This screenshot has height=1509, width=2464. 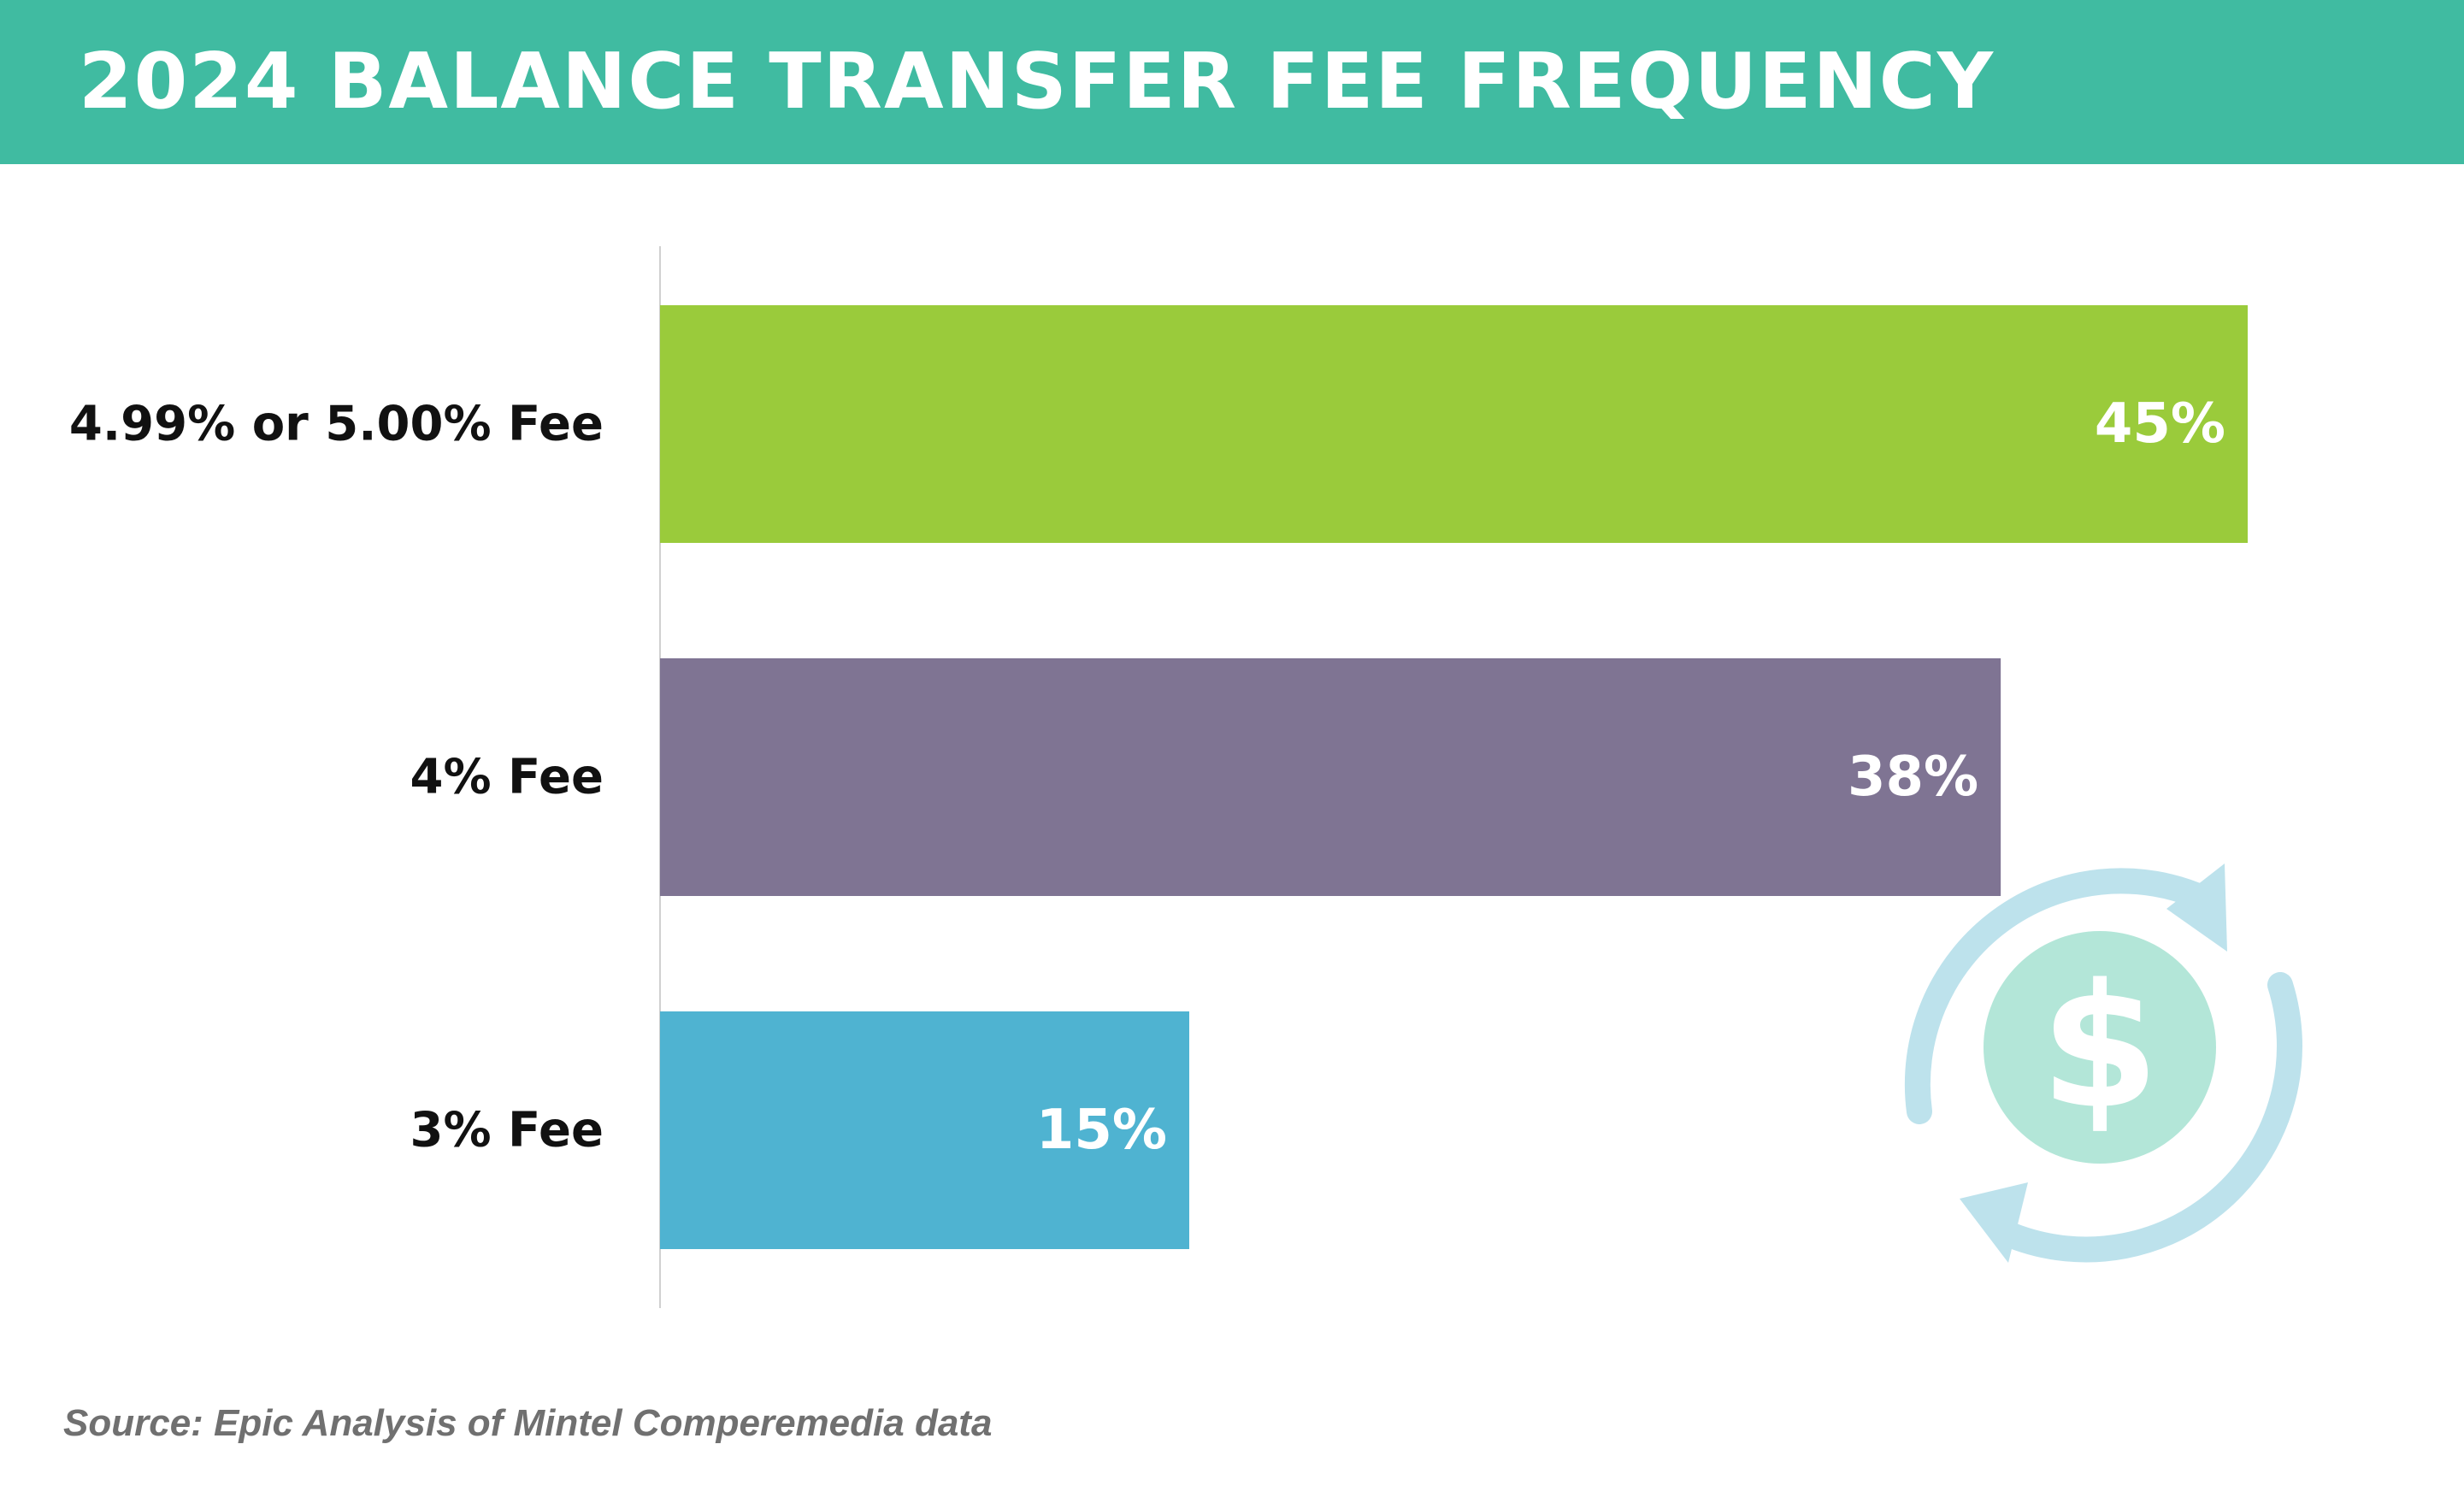 I want to click on category-label-2: 4% Fee, so click(x=507, y=777).